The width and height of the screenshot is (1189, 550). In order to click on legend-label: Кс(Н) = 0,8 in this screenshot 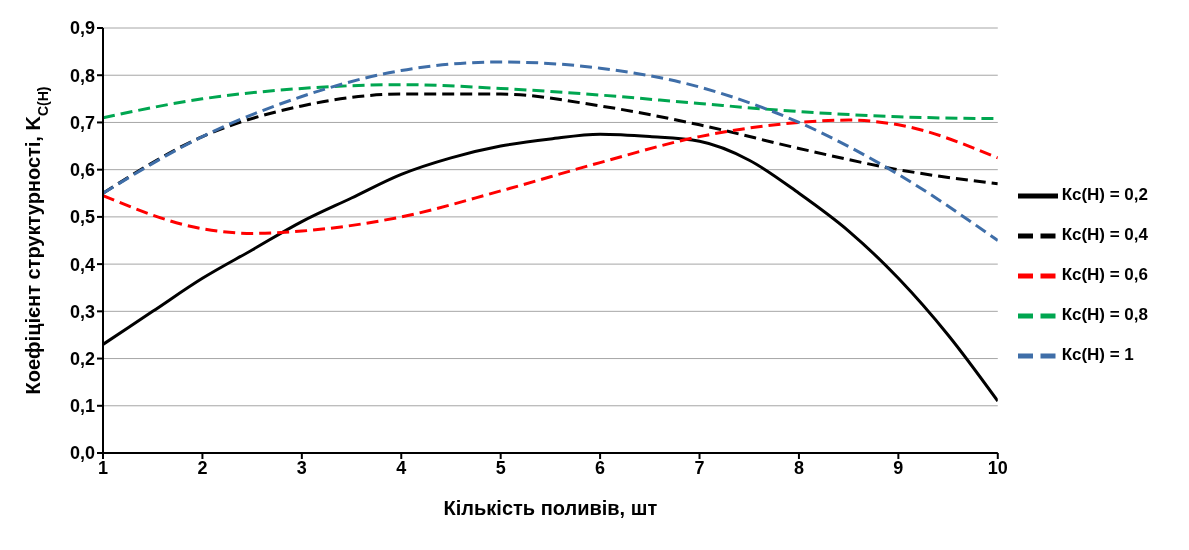, I will do `click(1104, 314)`.